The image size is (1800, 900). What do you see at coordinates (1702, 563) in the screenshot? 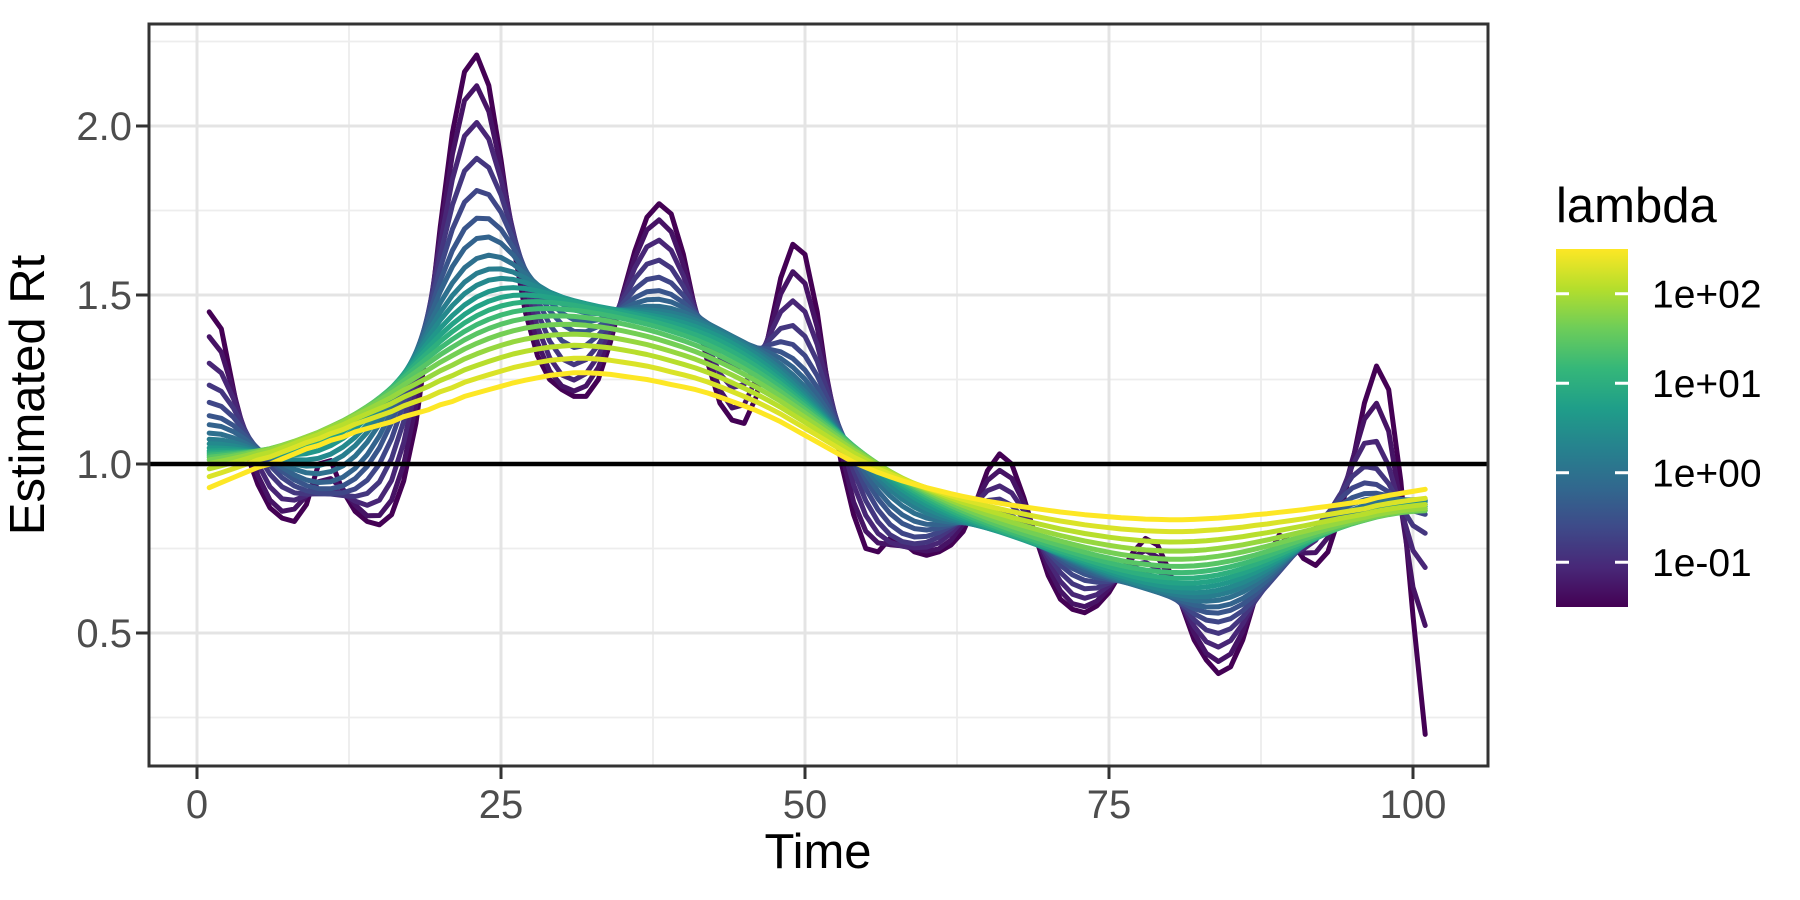
I see `legend-tick-label: 1e-01` at bounding box center [1702, 563].